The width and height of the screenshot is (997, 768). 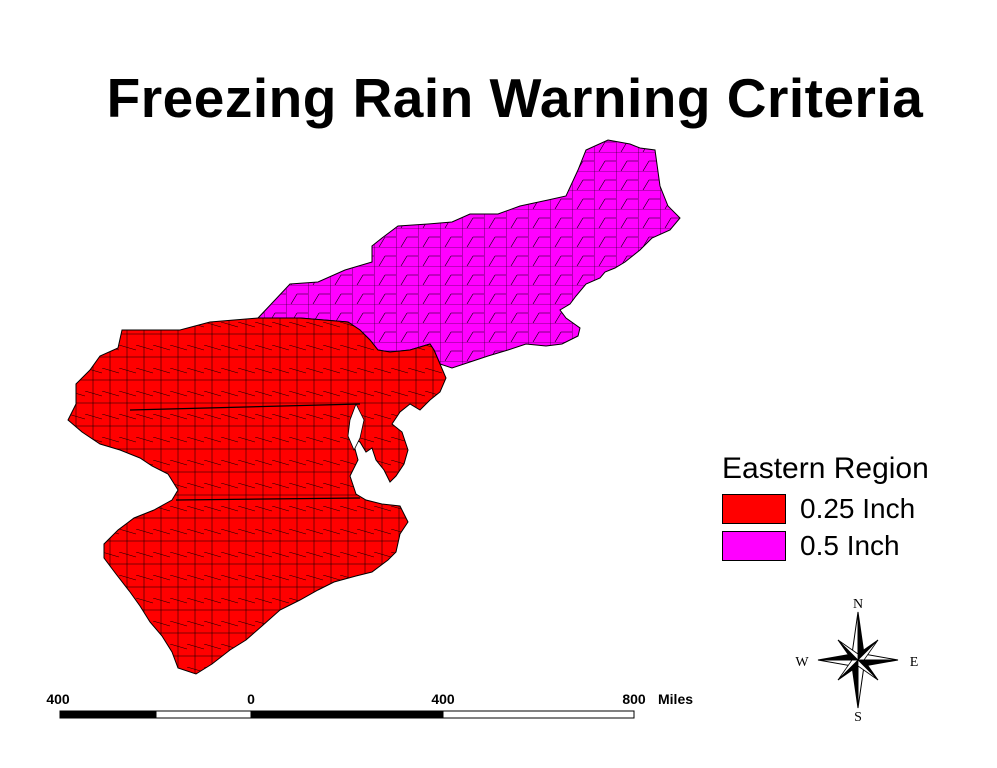 I want to click on compass-north-label: N, so click(x=858, y=604).